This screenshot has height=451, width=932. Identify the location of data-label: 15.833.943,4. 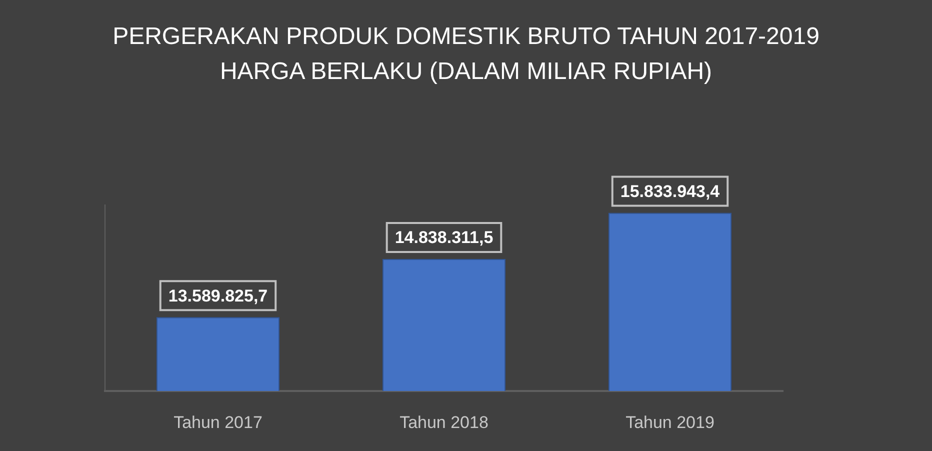
(670, 191).